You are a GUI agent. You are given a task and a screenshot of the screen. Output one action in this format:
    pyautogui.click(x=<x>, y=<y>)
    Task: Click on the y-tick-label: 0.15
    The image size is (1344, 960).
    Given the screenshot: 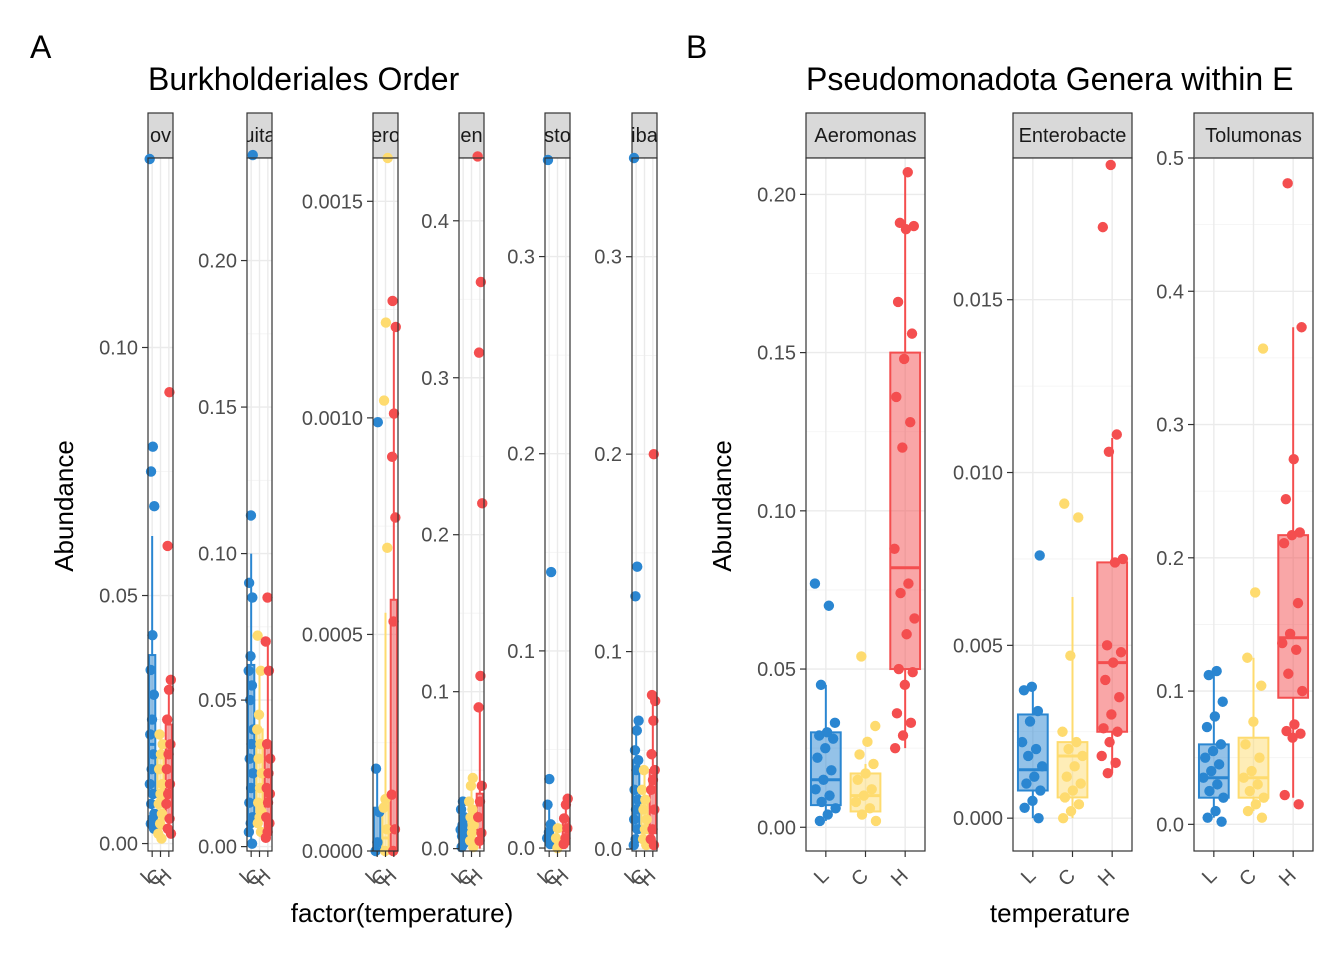 What is the action you would take?
    pyautogui.click(x=776, y=354)
    